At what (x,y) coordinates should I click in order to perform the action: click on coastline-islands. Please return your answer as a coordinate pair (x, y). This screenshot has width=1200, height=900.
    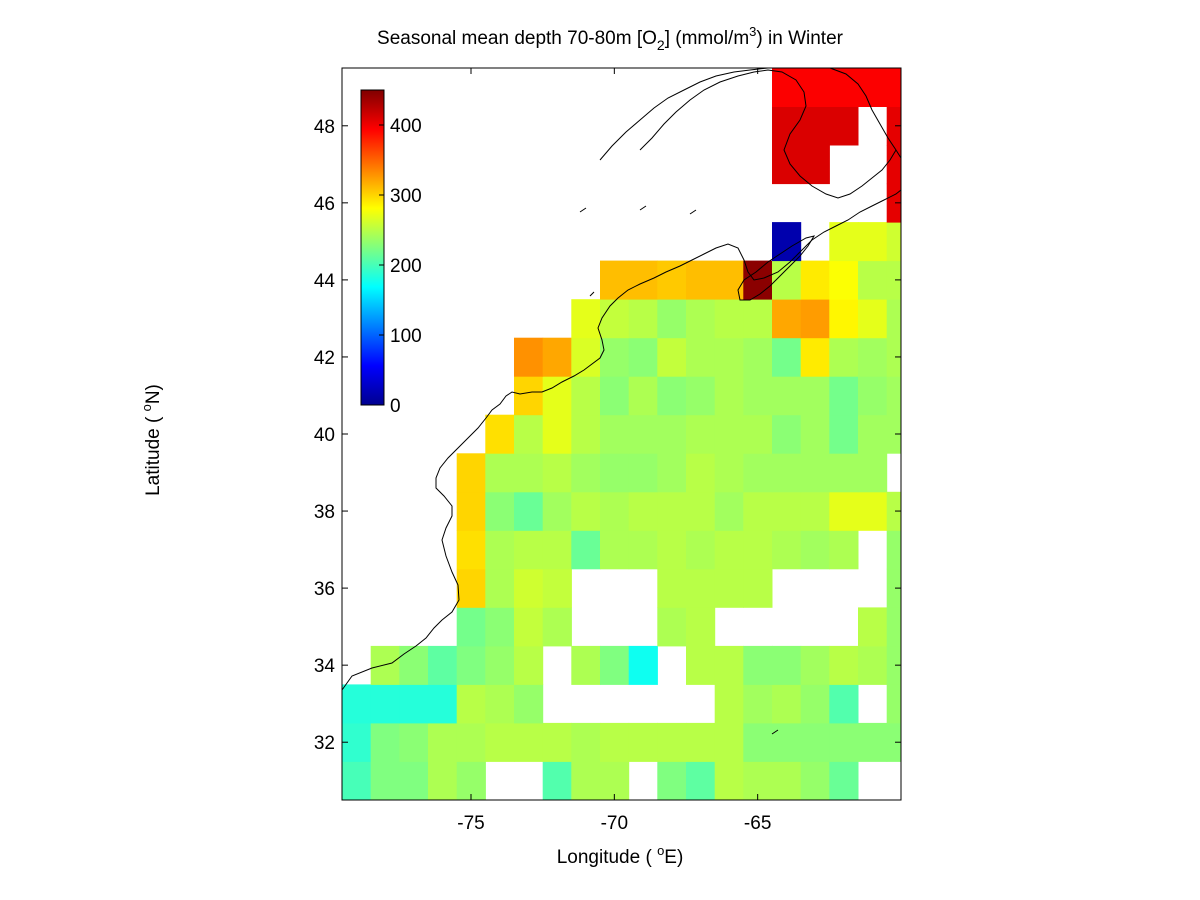
    Looking at the image, I should click on (679, 470).